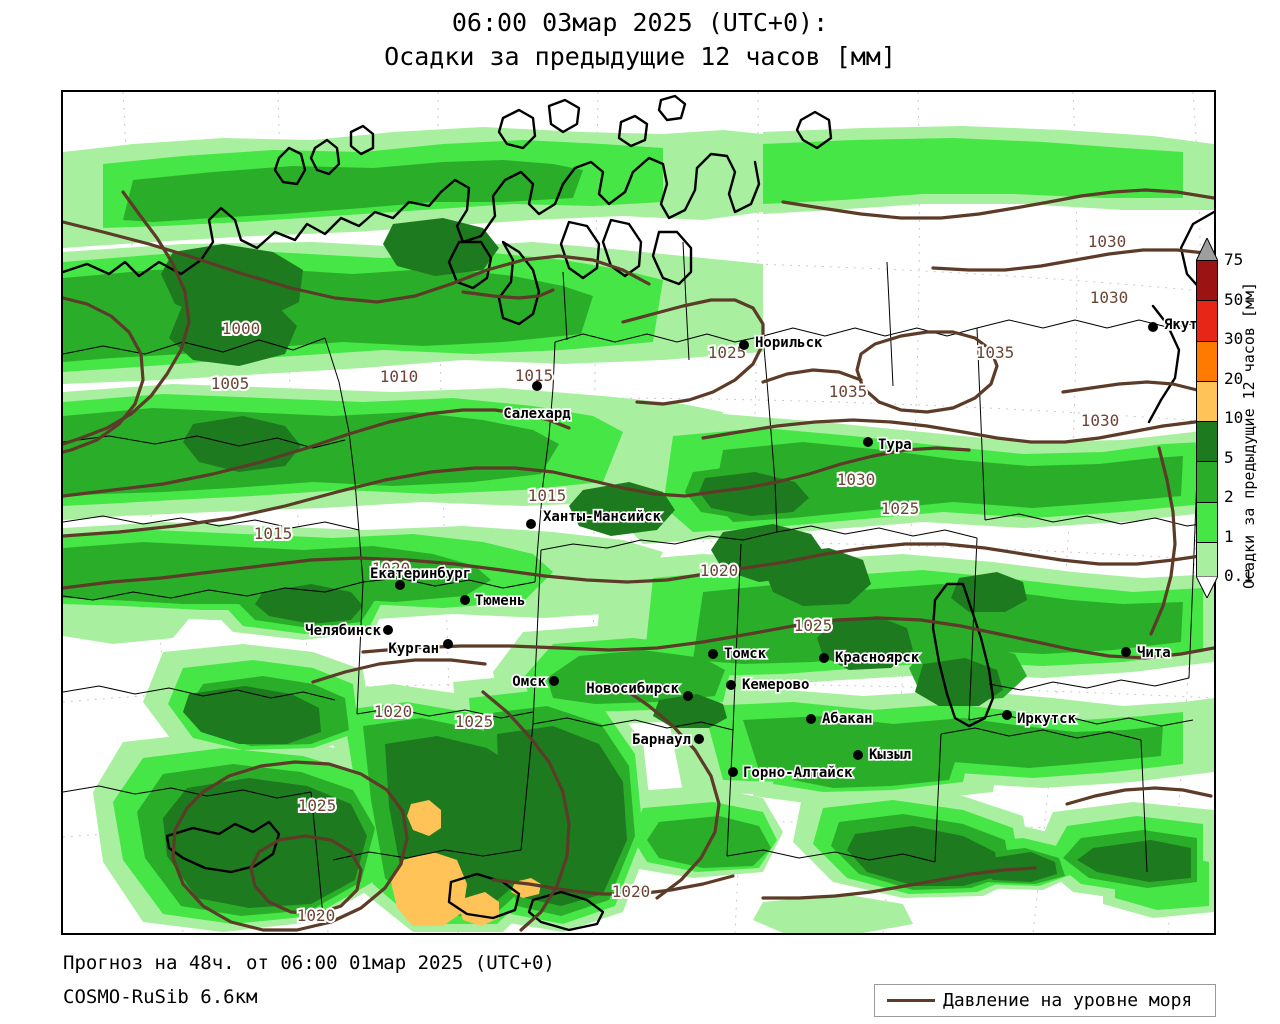 The height and width of the screenshot is (1024, 1280). Describe the element at coordinates (1234, 299) in the screenshot. I see `colorbar-tick-50: 50` at that location.